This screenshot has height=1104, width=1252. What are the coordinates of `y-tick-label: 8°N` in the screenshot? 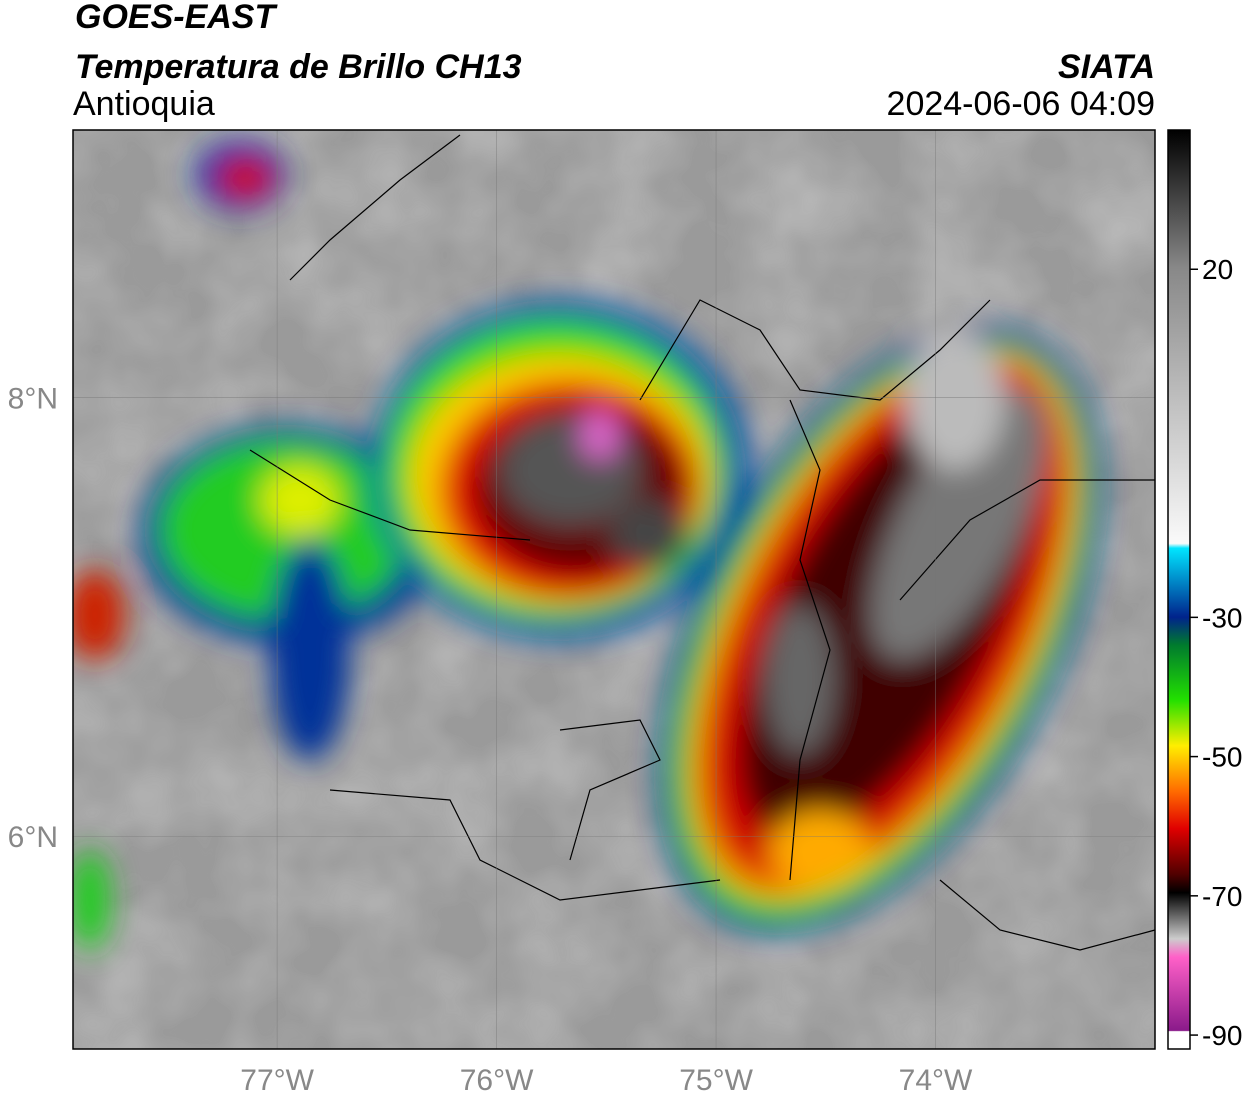 It's located at (33, 399).